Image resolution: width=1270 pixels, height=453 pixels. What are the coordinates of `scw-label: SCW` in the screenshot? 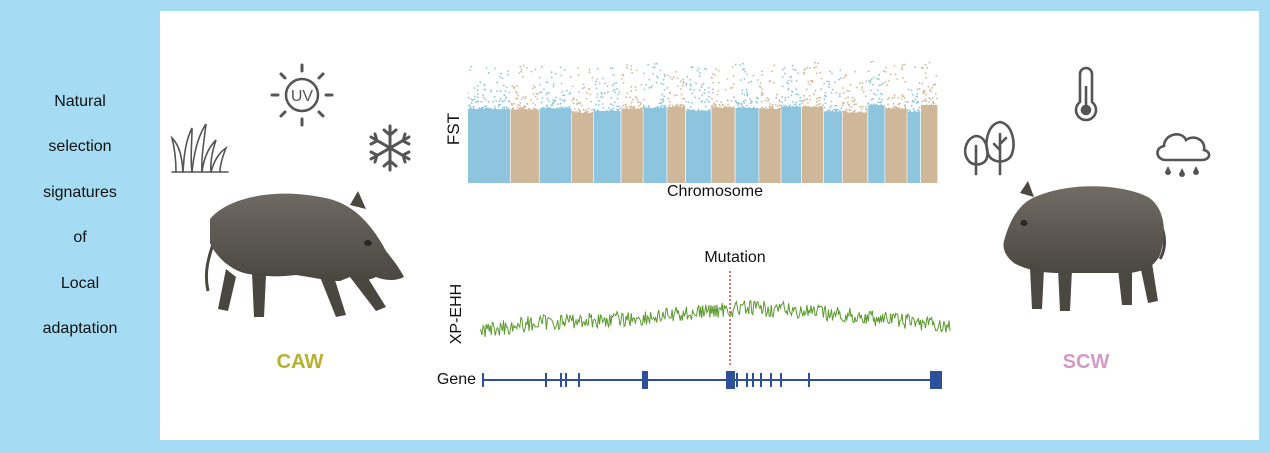 It's located at (1086, 362).